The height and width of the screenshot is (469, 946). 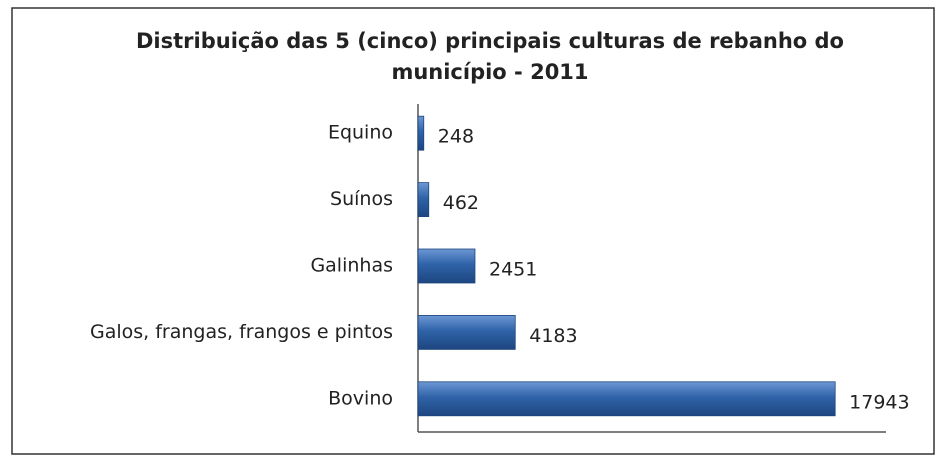 What do you see at coordinates (513, 270) in the screenshot?
I see `data-label: 2451` at bounding box center [513, 270].